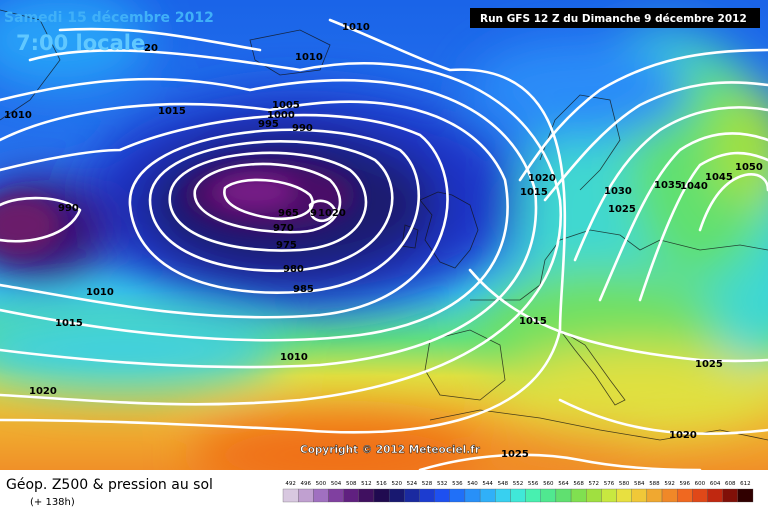 This screenshot has height=512, width=768. Describe the element at coordinates (305, 484) in the screenshot. I see `legend-label: 496` at that location.